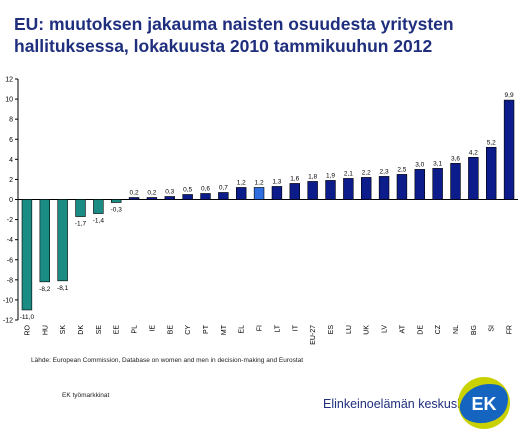 The width and height of the screenshot is (522, 436). Describe the element at coordinates (86, 395) in the screenshot. I see `footer-department: EK työmarkkinat` at that location.